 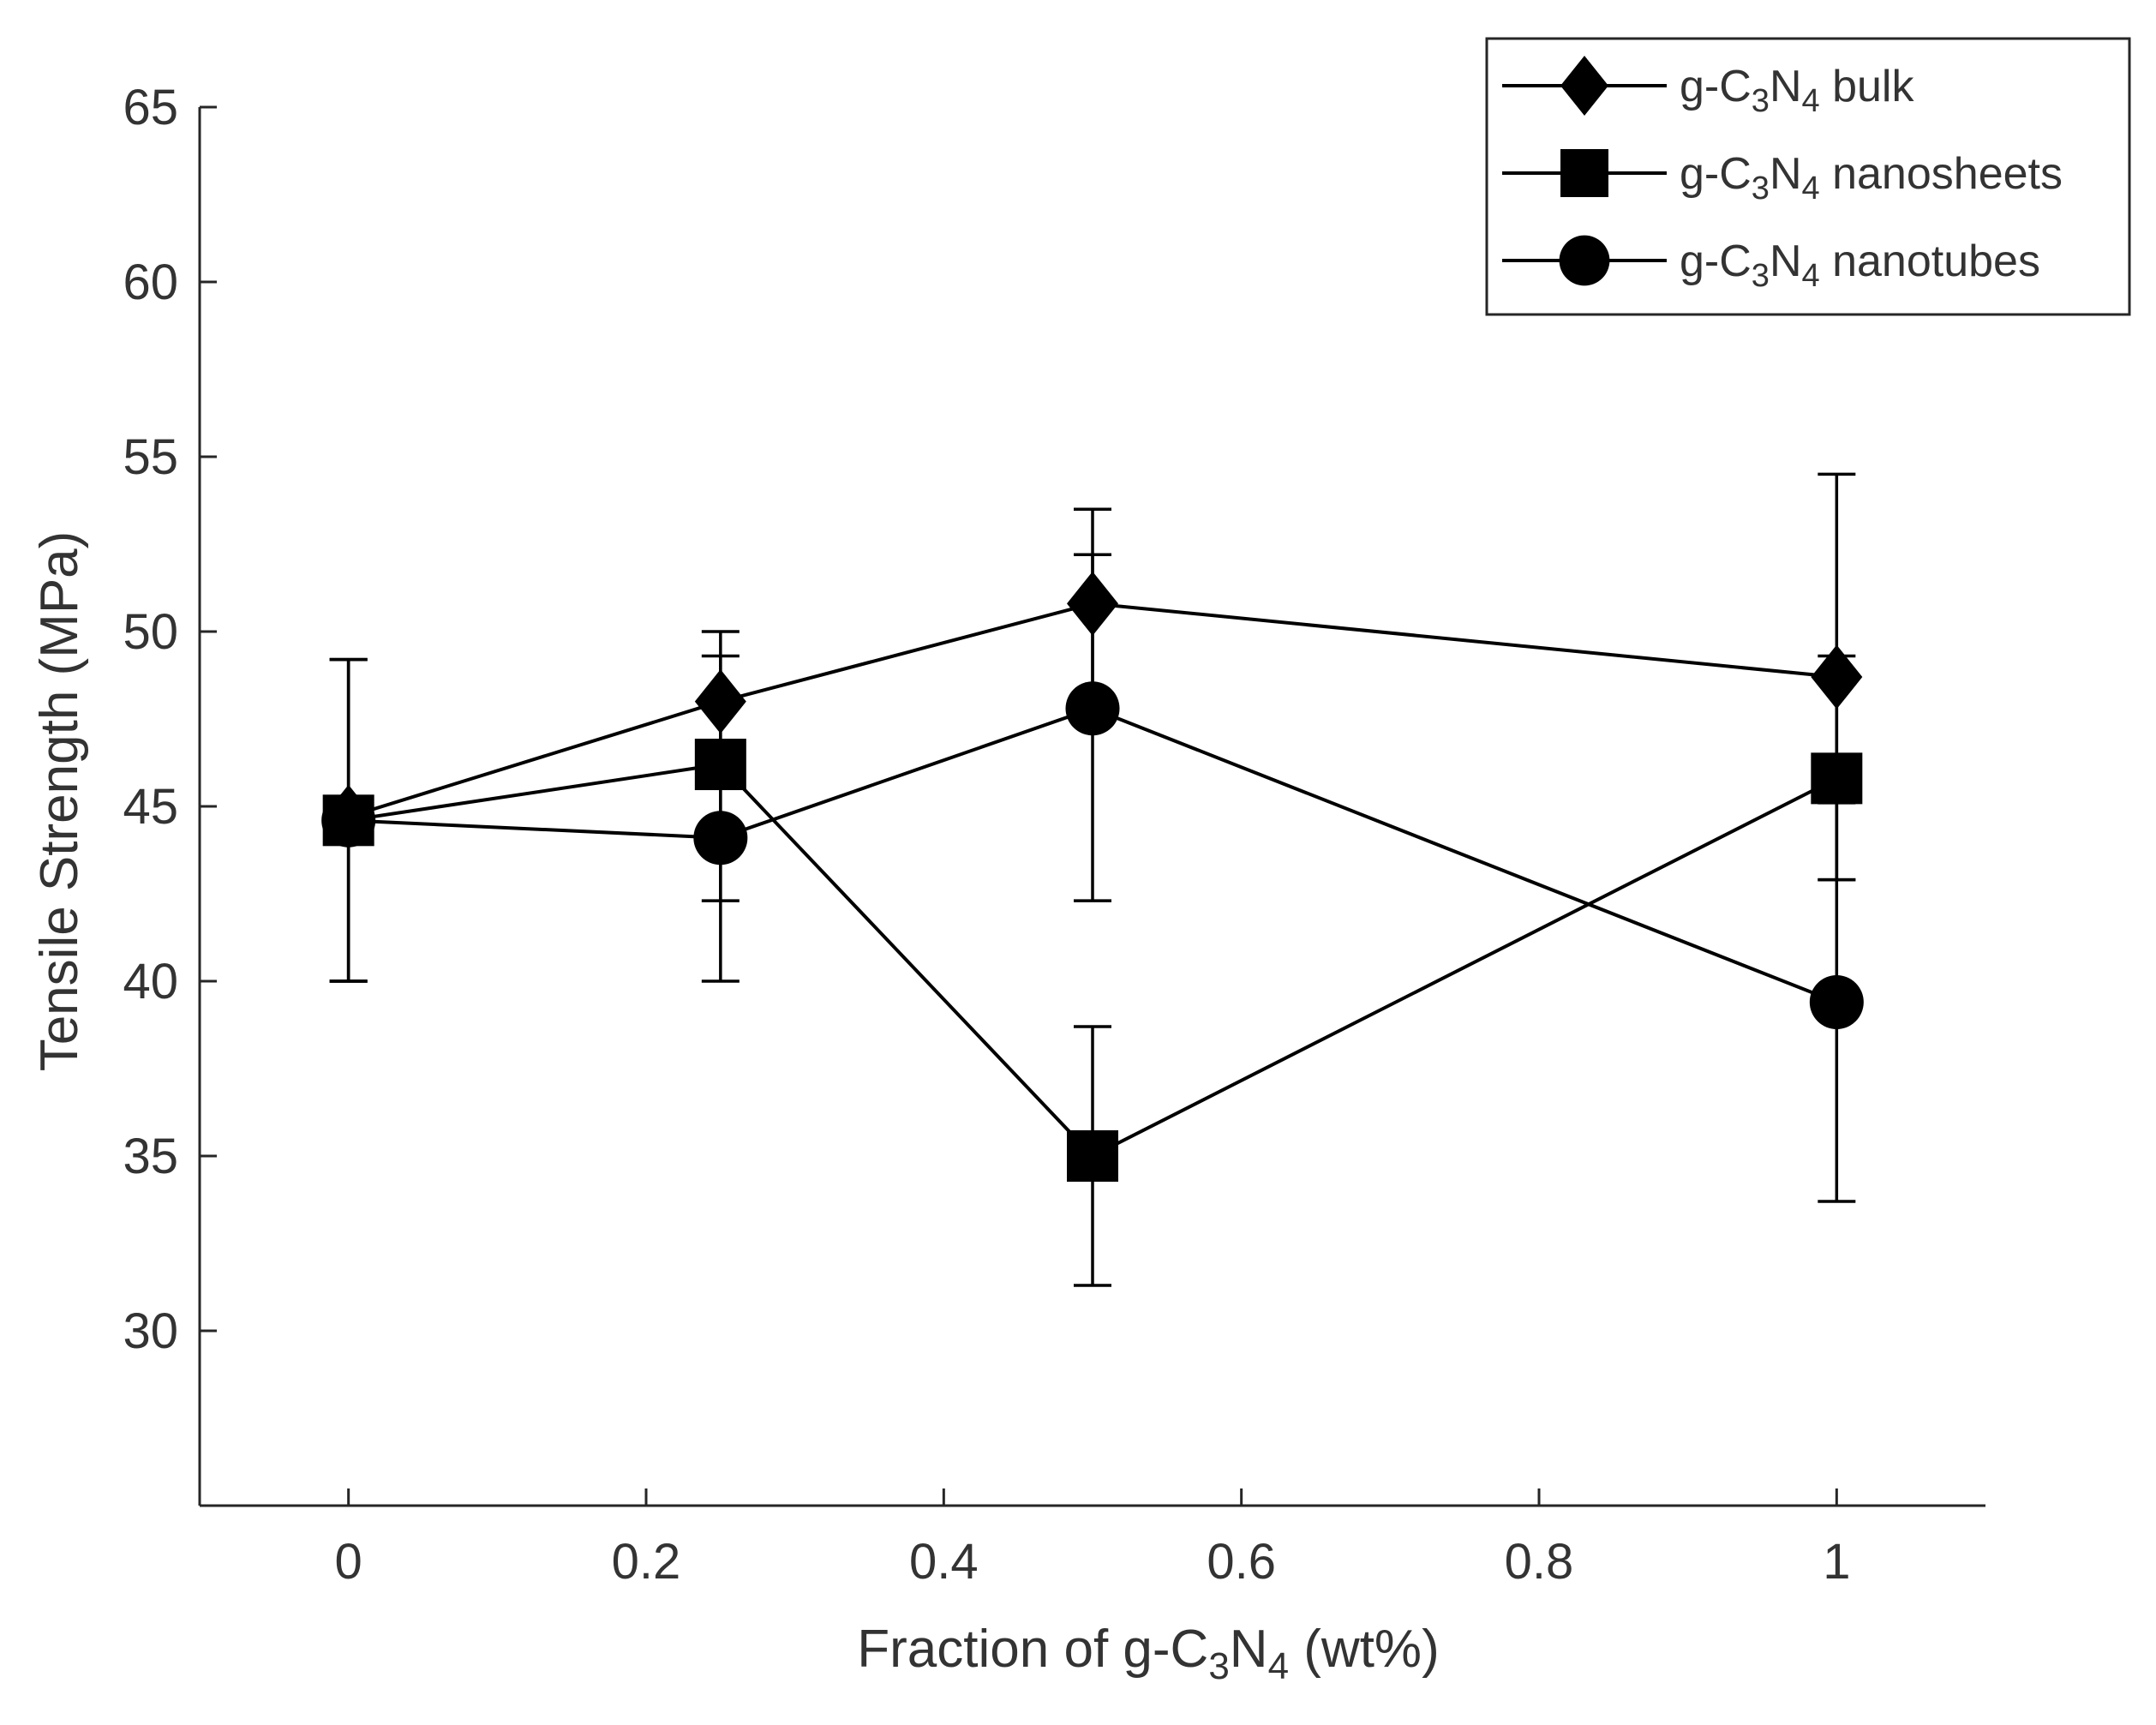 I want to click on legend-entry-label: g-C3N4 nanosheets, so click(x=1871, y=178).